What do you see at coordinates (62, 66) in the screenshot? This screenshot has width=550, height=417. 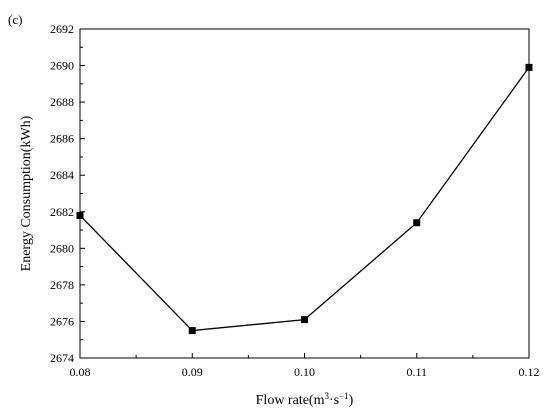 I see `y-tick-label: 2690` at bounding box center [62, 66].